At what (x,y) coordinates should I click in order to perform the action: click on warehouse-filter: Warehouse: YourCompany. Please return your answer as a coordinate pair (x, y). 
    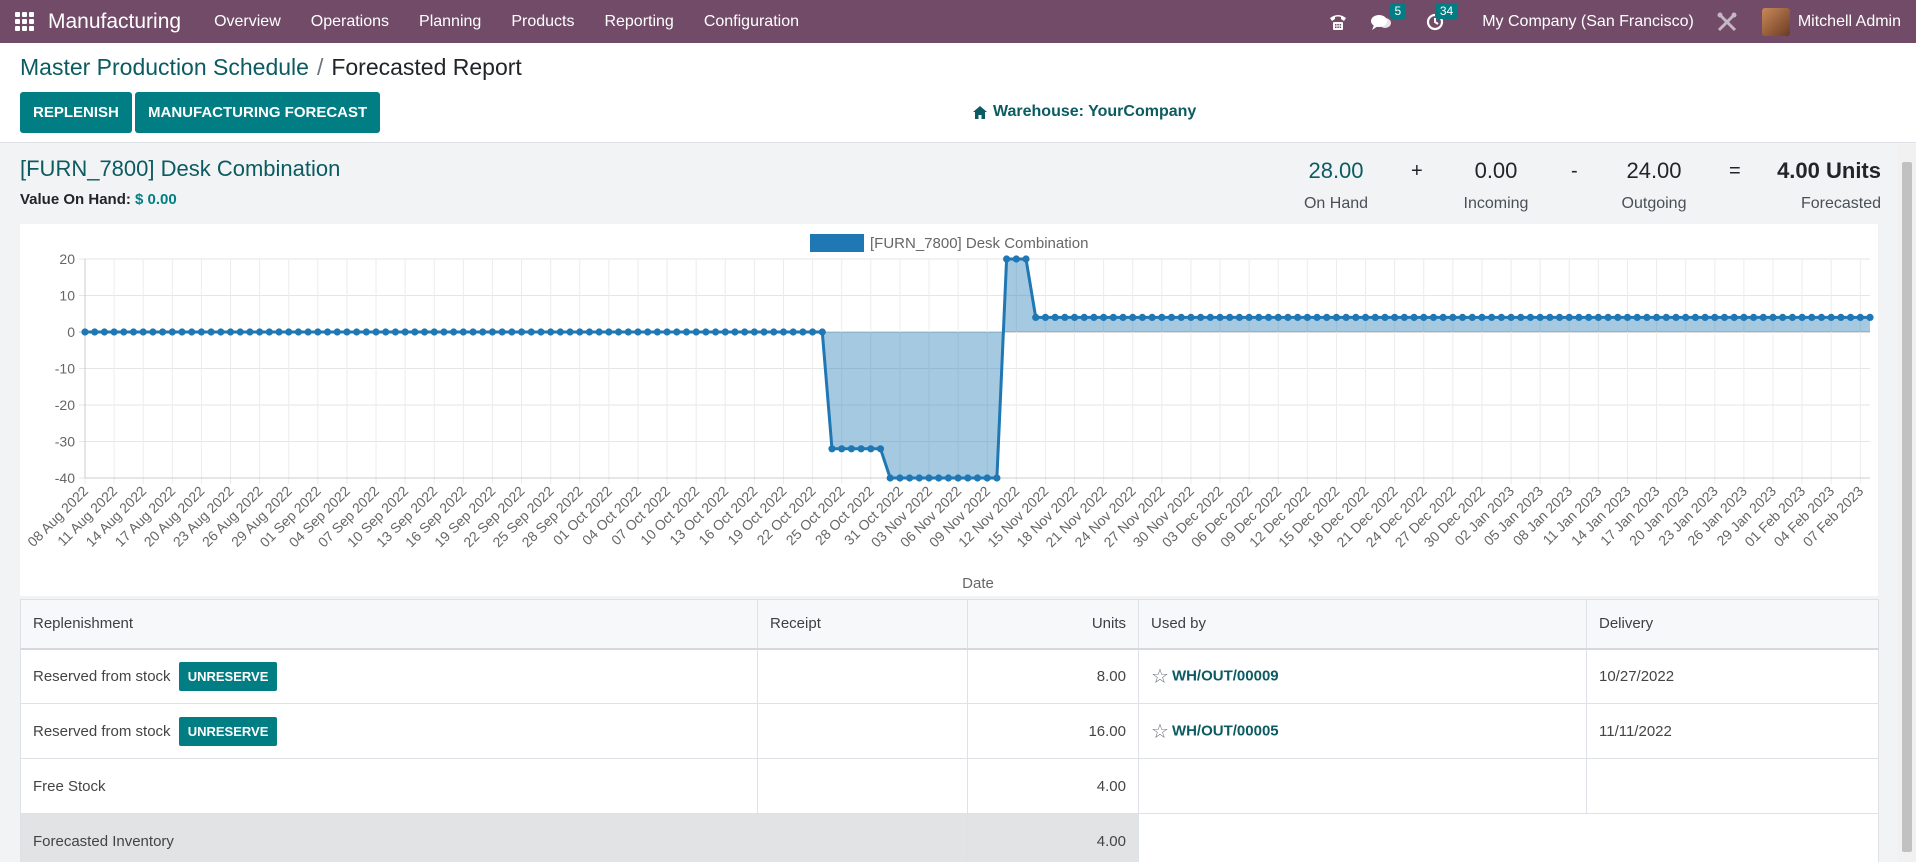
    Looking at the image, I should click on (1084, 112).